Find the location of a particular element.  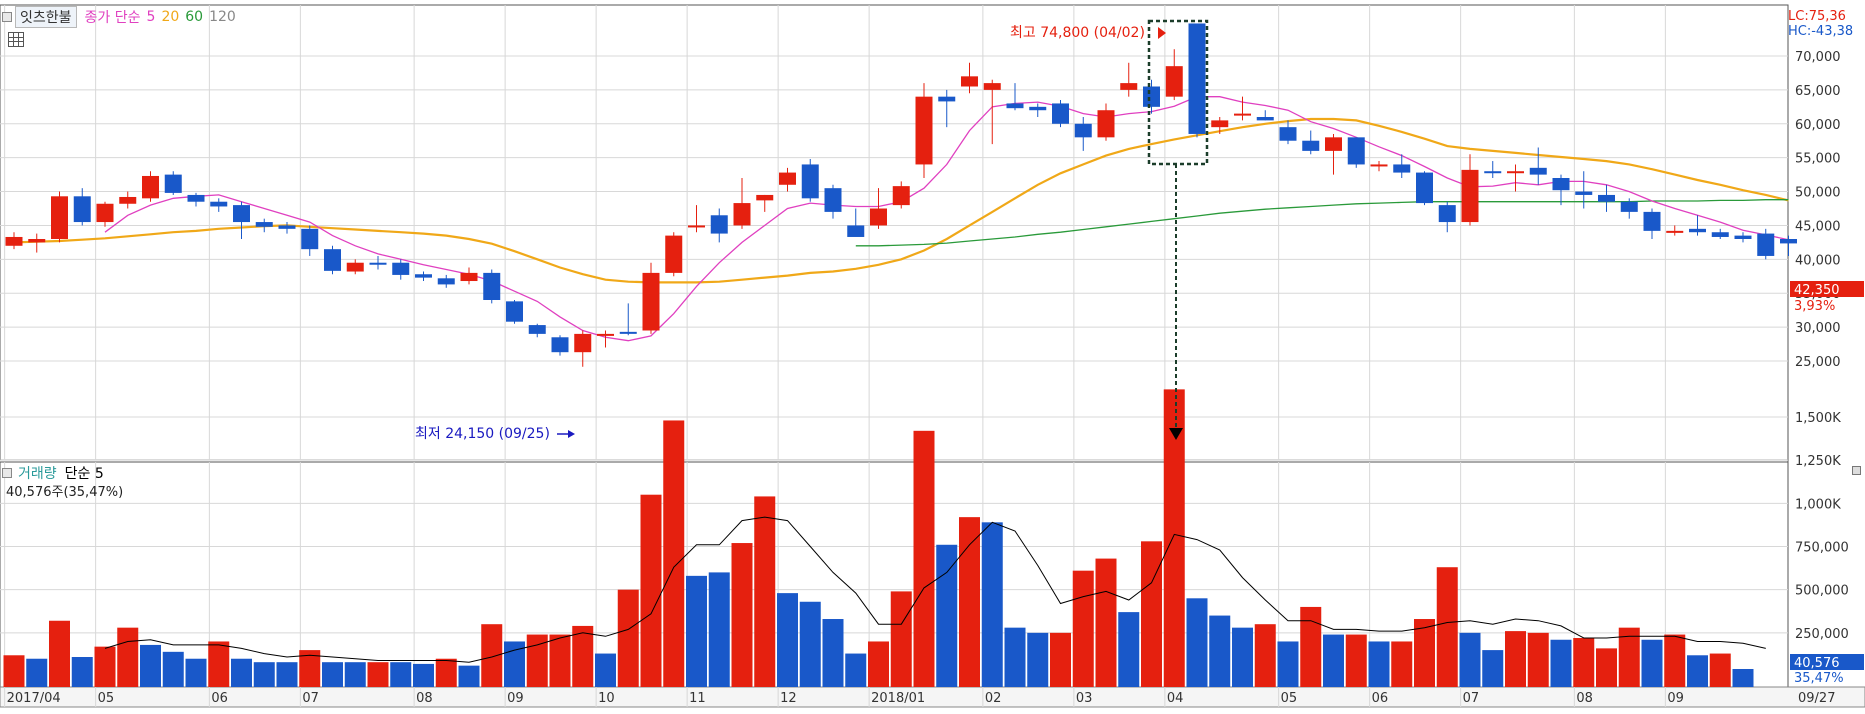

volume-tick-label: 250,000 is located at coordinates (1822, 634).